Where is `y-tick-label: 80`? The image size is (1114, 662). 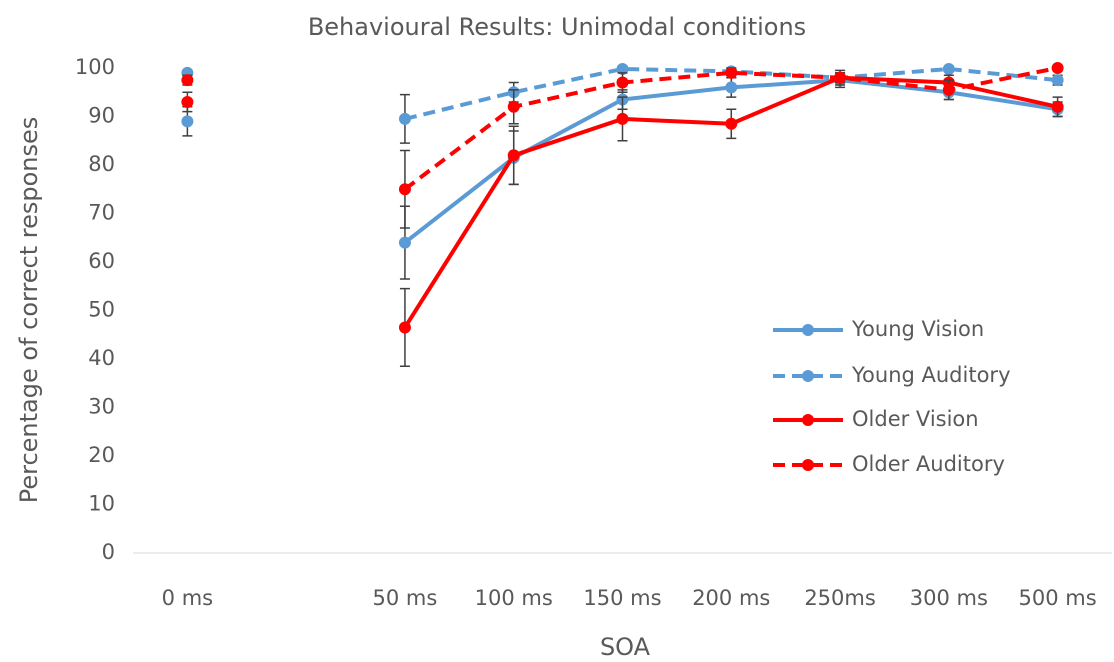
y-tick-label: 80 is located at coordinates (101, 164).